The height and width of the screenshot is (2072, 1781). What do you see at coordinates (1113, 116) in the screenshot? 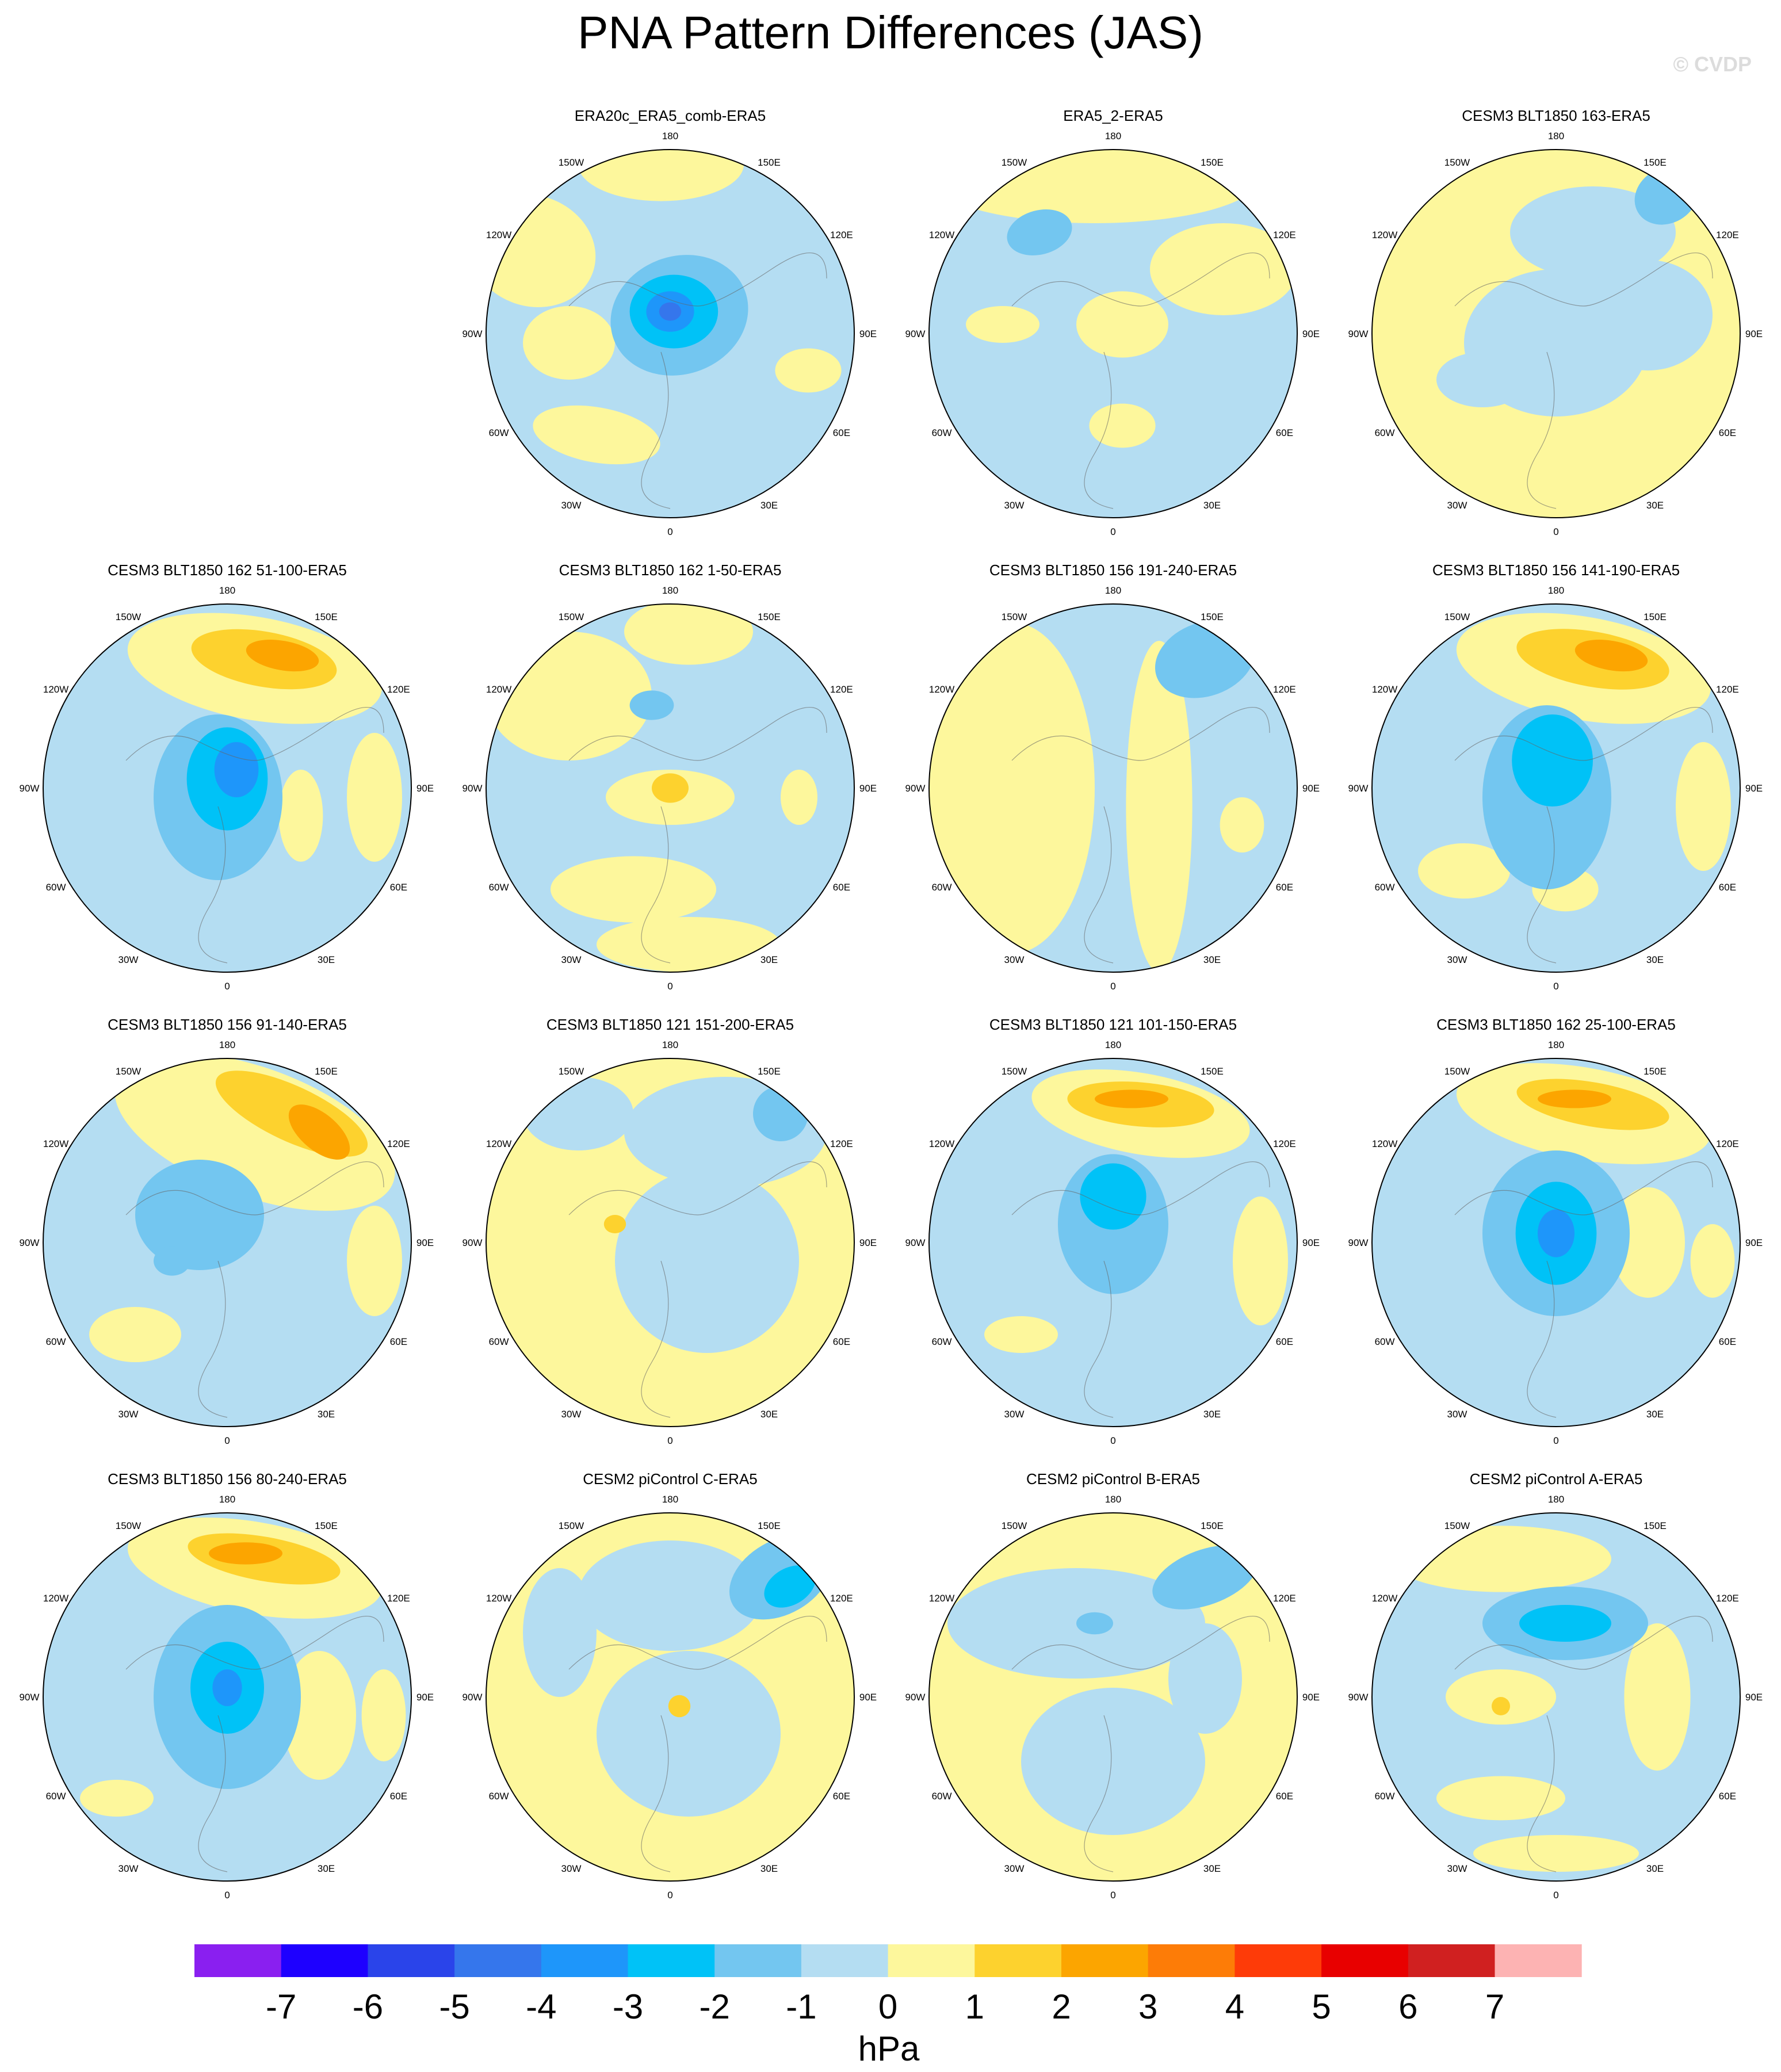
I see `panel-title: ERA5_2-ERA5` at bounding box center [1113, 116].